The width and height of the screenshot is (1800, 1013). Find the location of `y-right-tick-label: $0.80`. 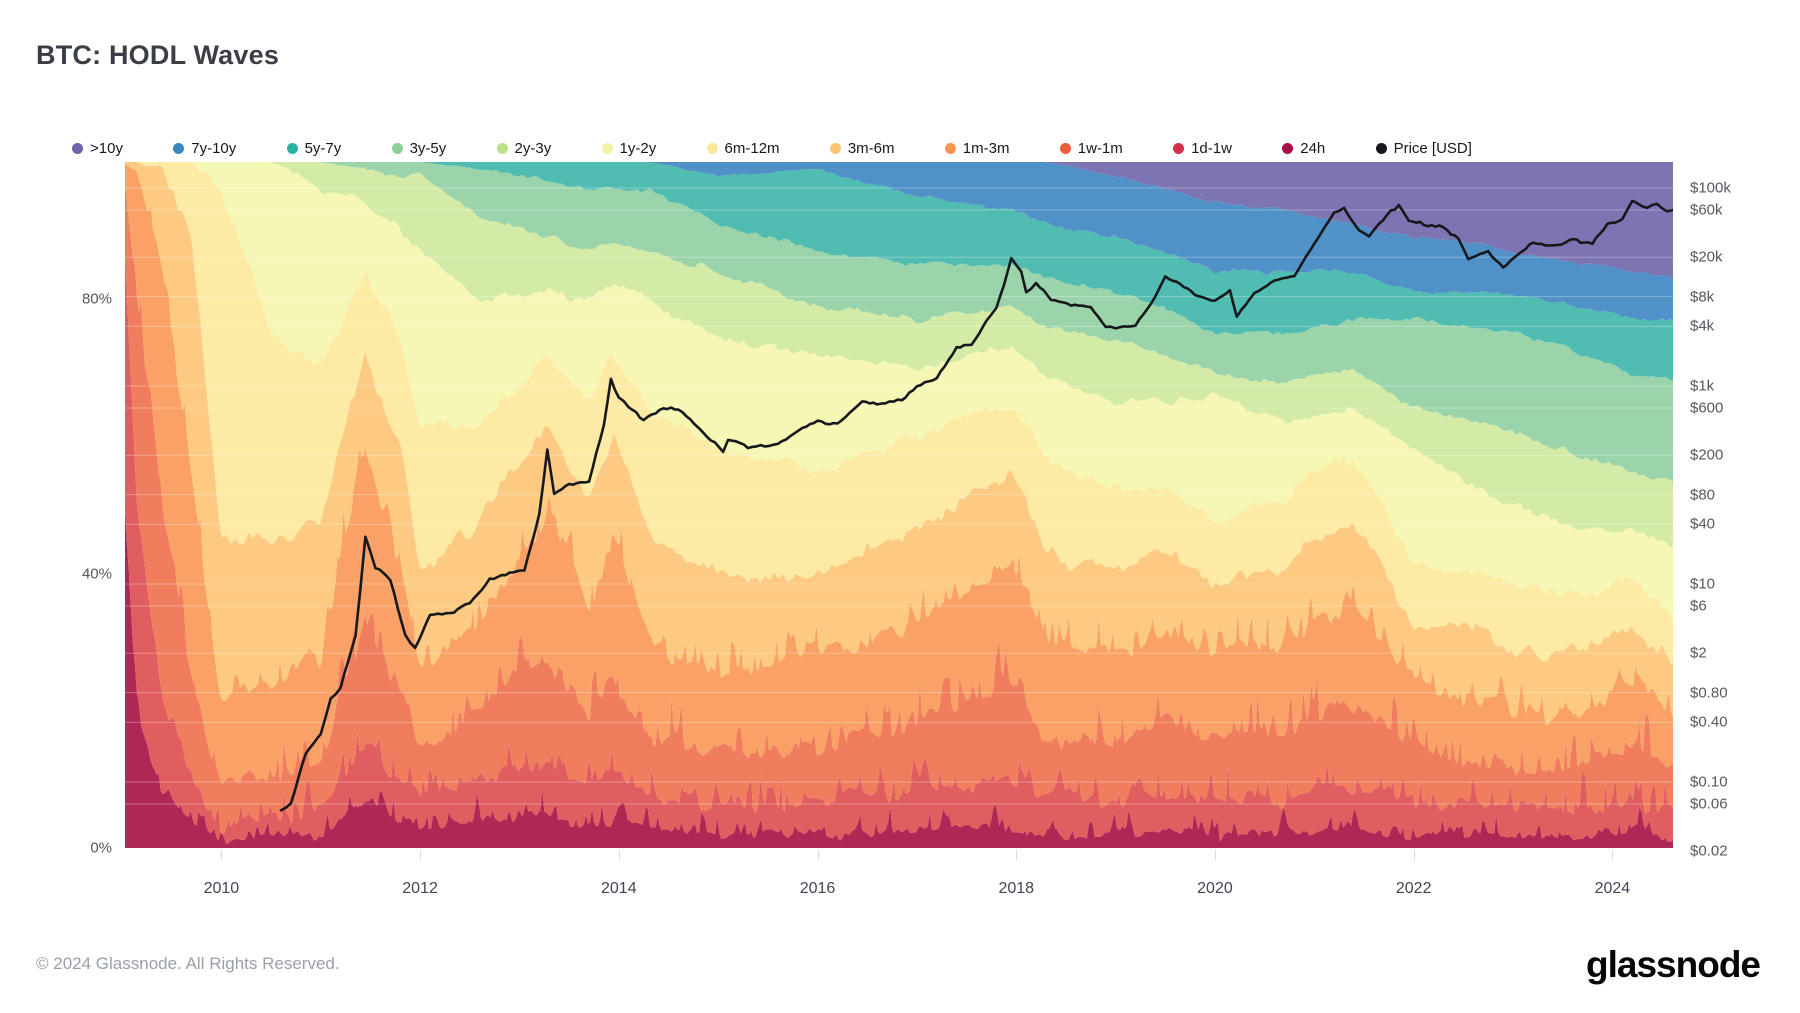

y-right-tick-label: $0.80 is located at coordinates (1709, 693).